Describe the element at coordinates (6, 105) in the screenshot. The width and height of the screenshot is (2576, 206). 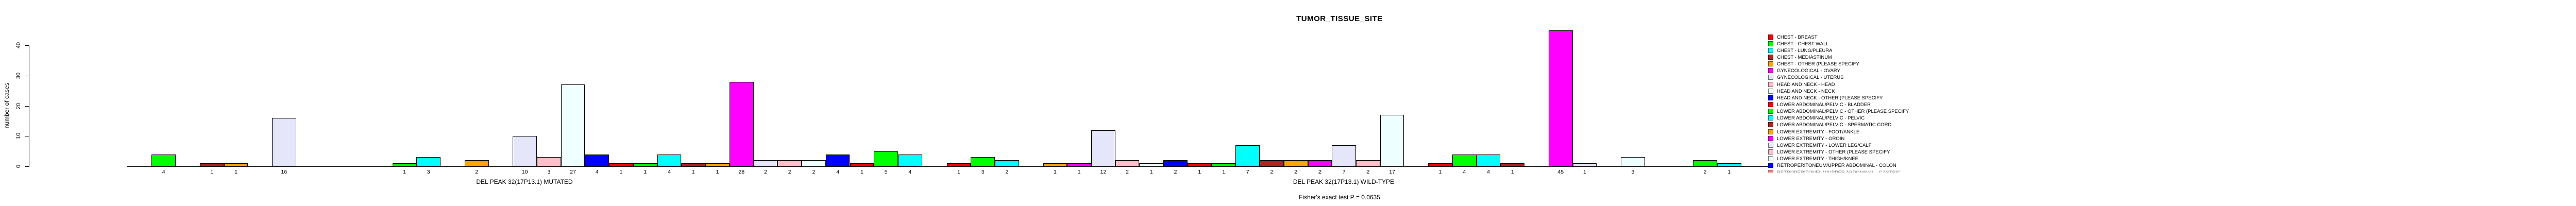
I see `y-axis-title: number of cases` at that location.